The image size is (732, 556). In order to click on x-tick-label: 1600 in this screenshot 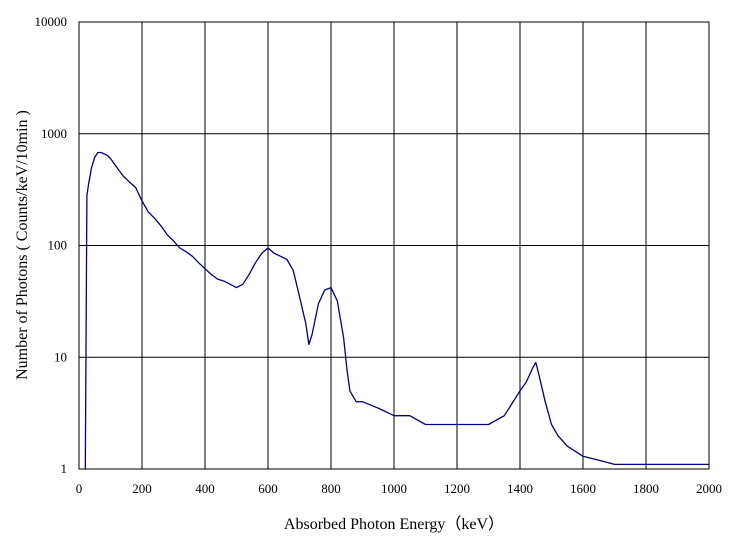, I will do `click(583, 488)`.